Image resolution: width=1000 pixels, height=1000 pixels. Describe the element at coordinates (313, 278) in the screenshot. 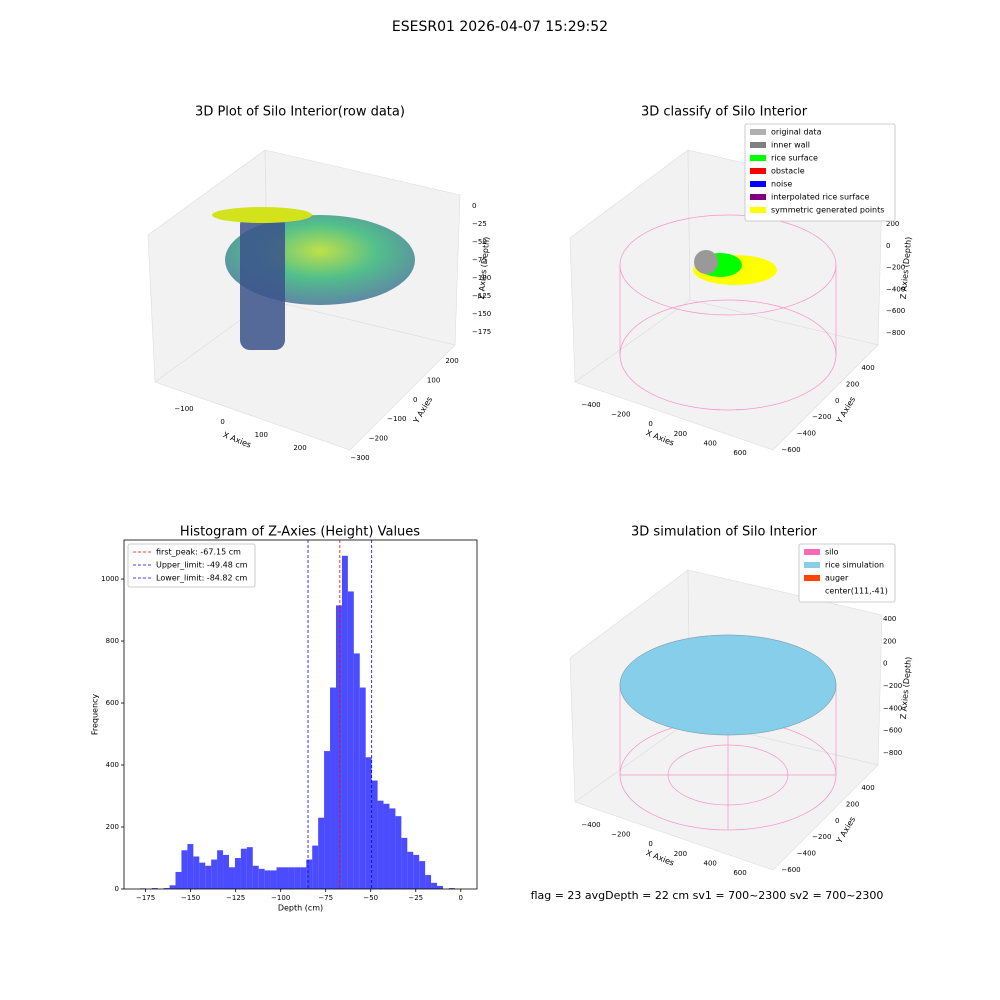

I see `point-cloud` at that location.